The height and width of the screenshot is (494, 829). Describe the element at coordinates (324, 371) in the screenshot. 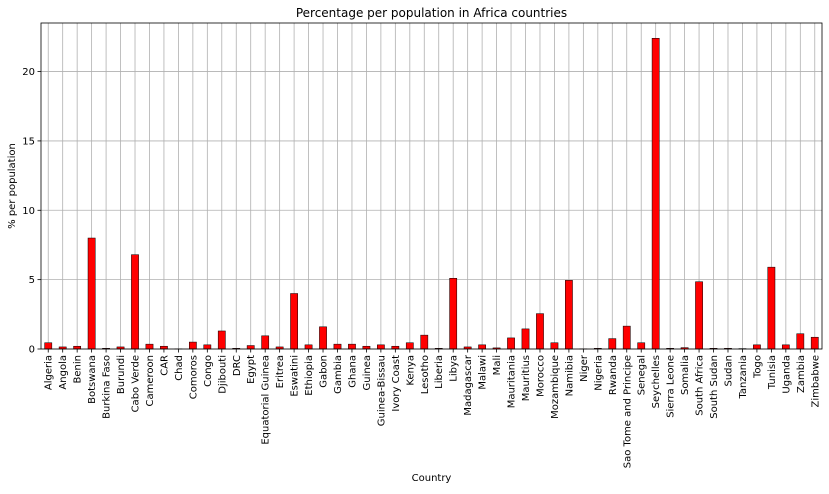

I see `x-tick-label: Gabon` at that location.